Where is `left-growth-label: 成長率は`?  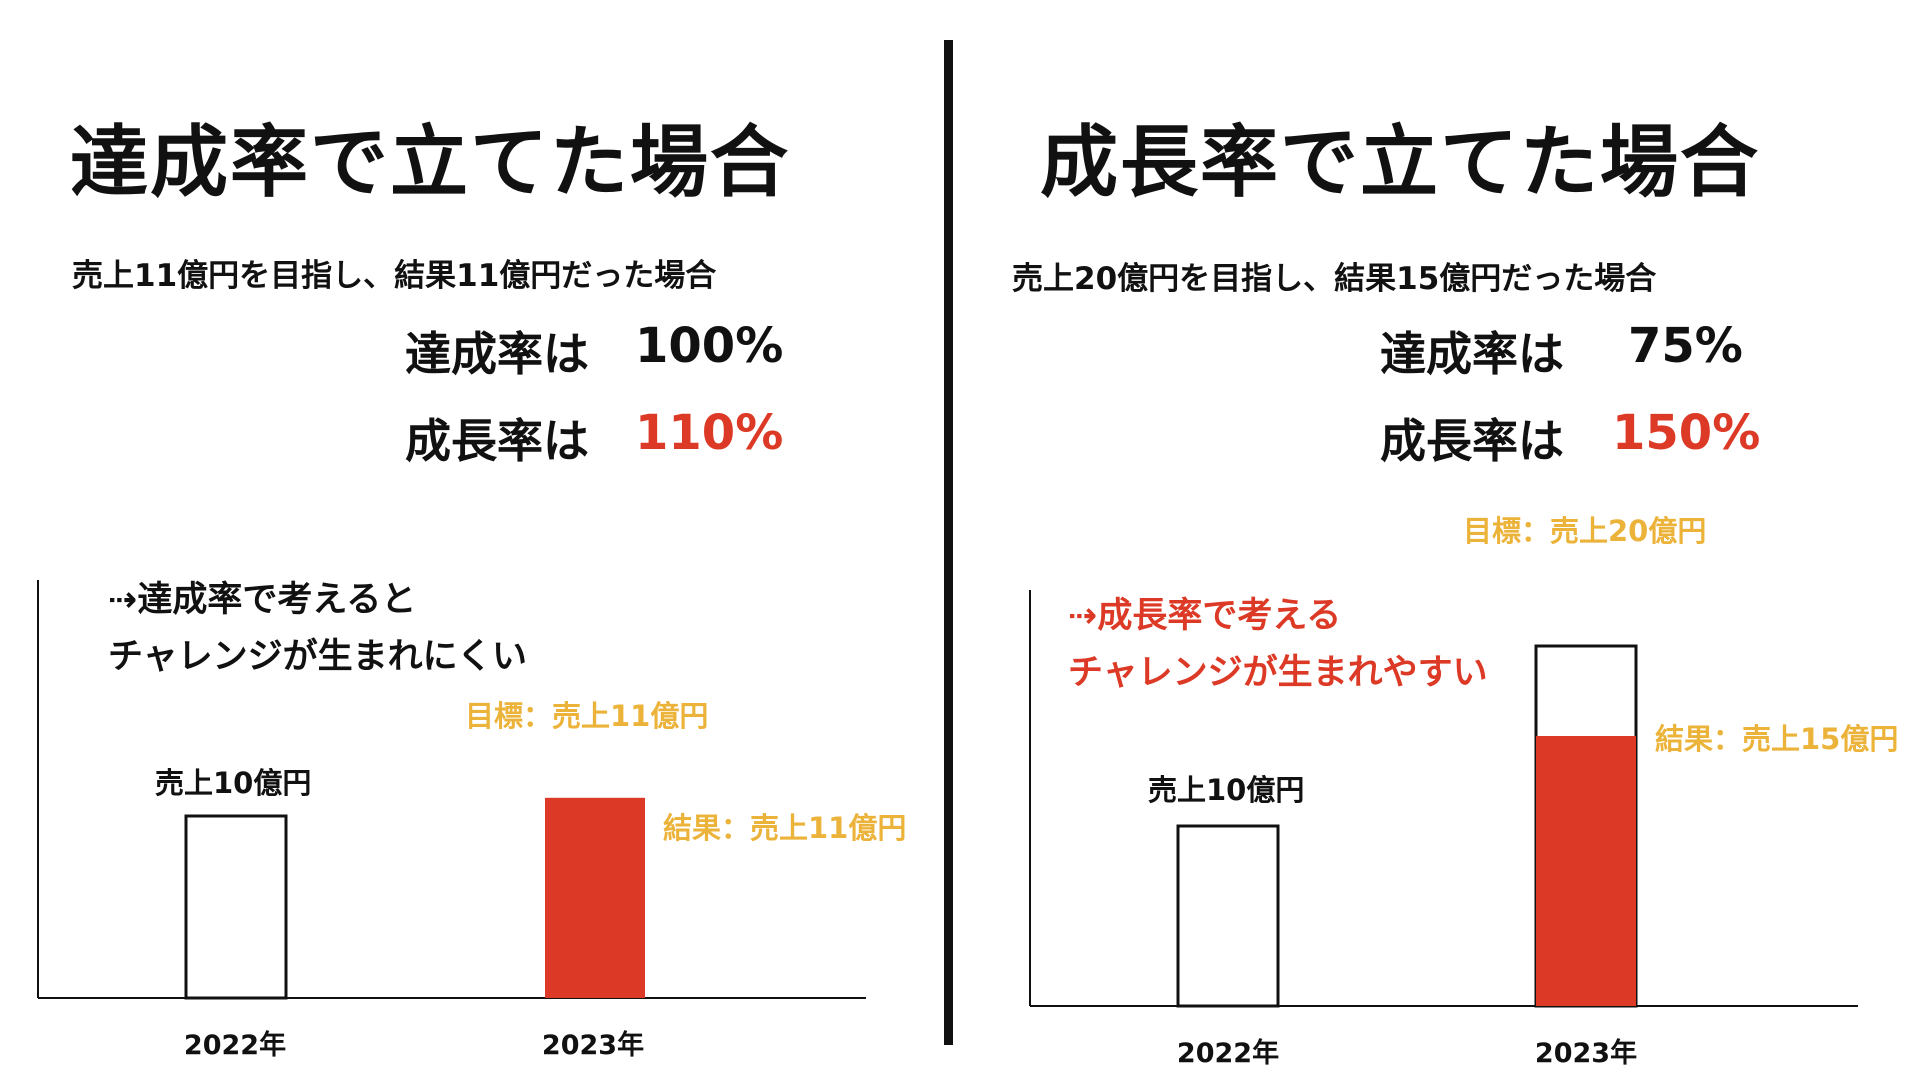
left-growth-label: 成長率は is located at coordinates (497, 441).